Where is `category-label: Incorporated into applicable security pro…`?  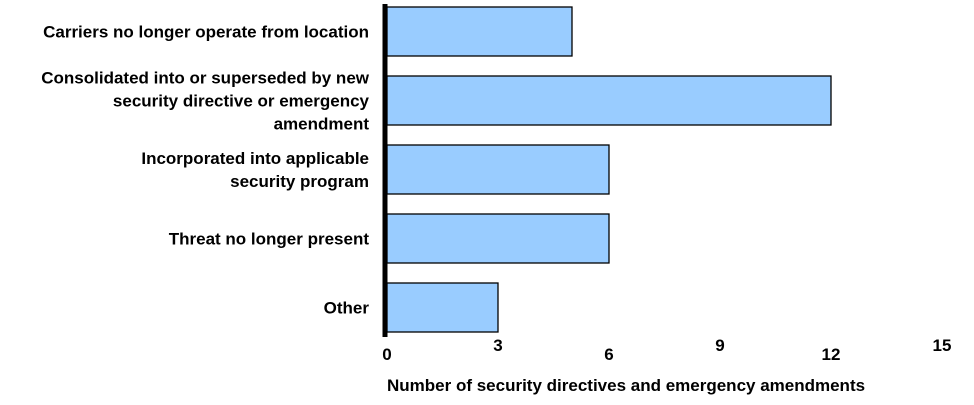
category-label: Incorporated into applicable security pro… is located at coordinates (255, 170).